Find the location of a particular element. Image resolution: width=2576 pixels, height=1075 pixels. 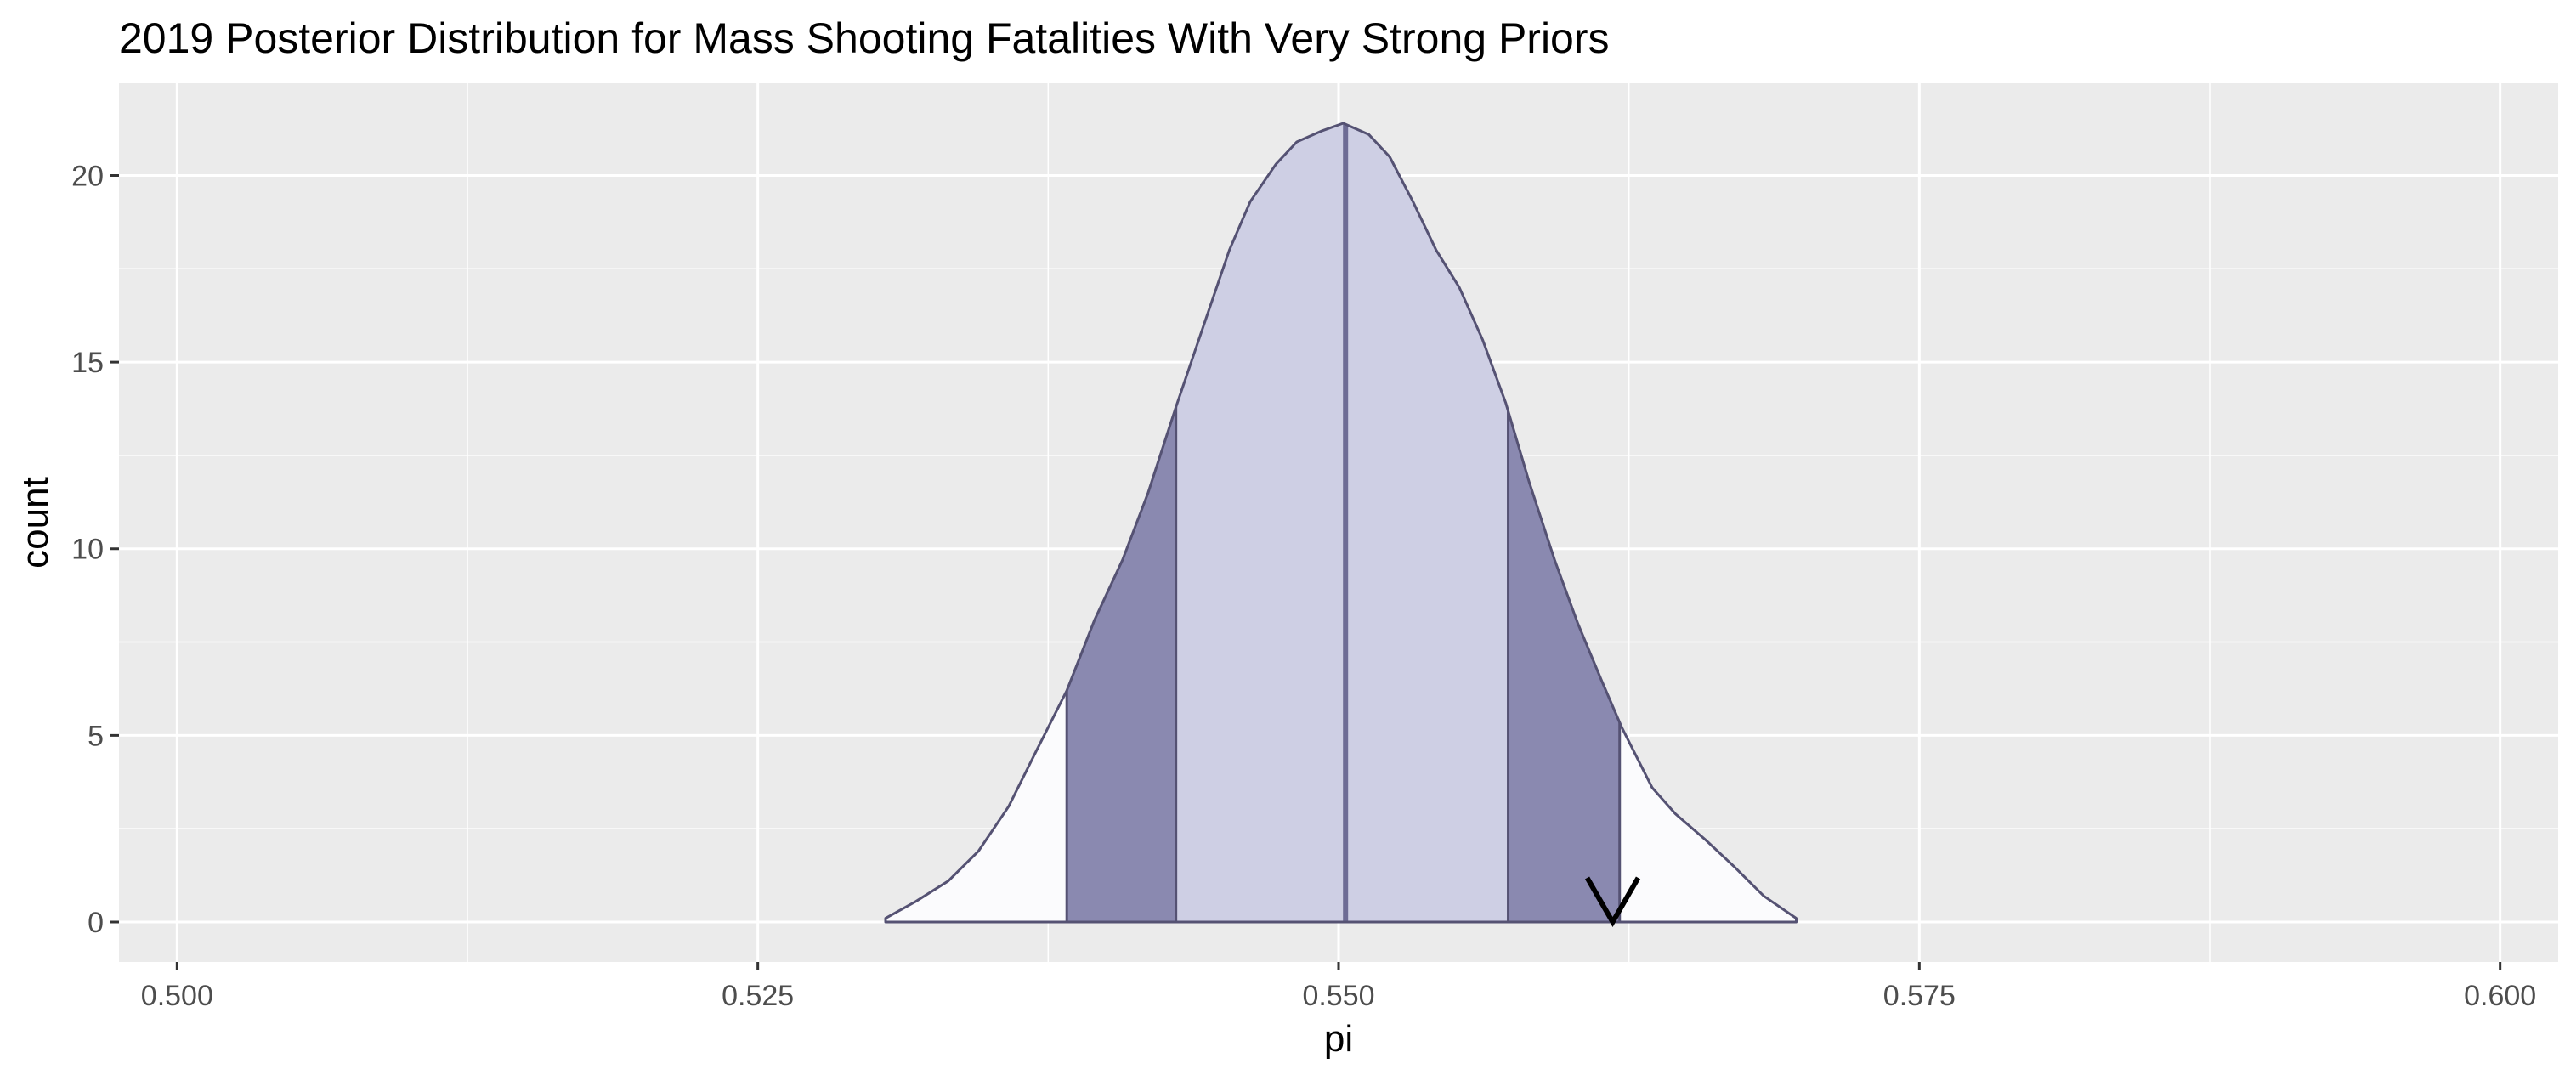

y-tick-labels: 0 5 10 15 20 is located at coordinates (87, 549).